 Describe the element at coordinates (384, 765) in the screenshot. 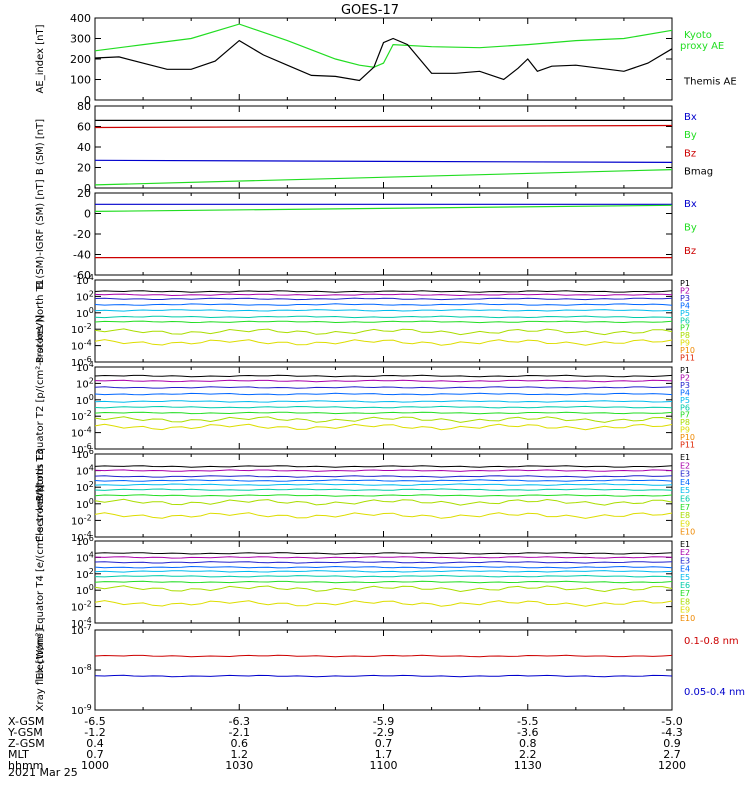

I see `ephemeris-value: 1100` at that location.